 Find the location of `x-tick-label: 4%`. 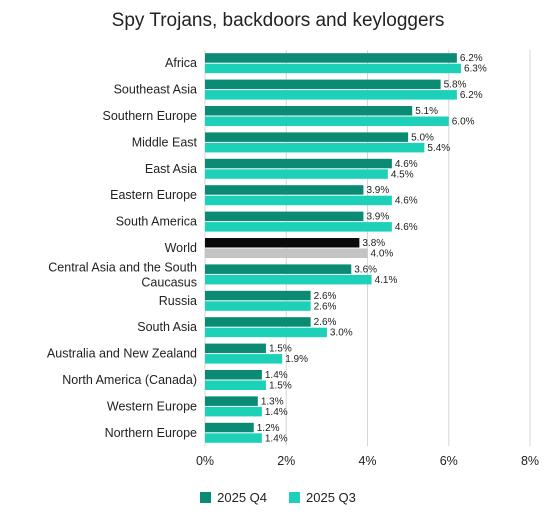

x-tick-label: 4% is located at coordinates (367, 461).